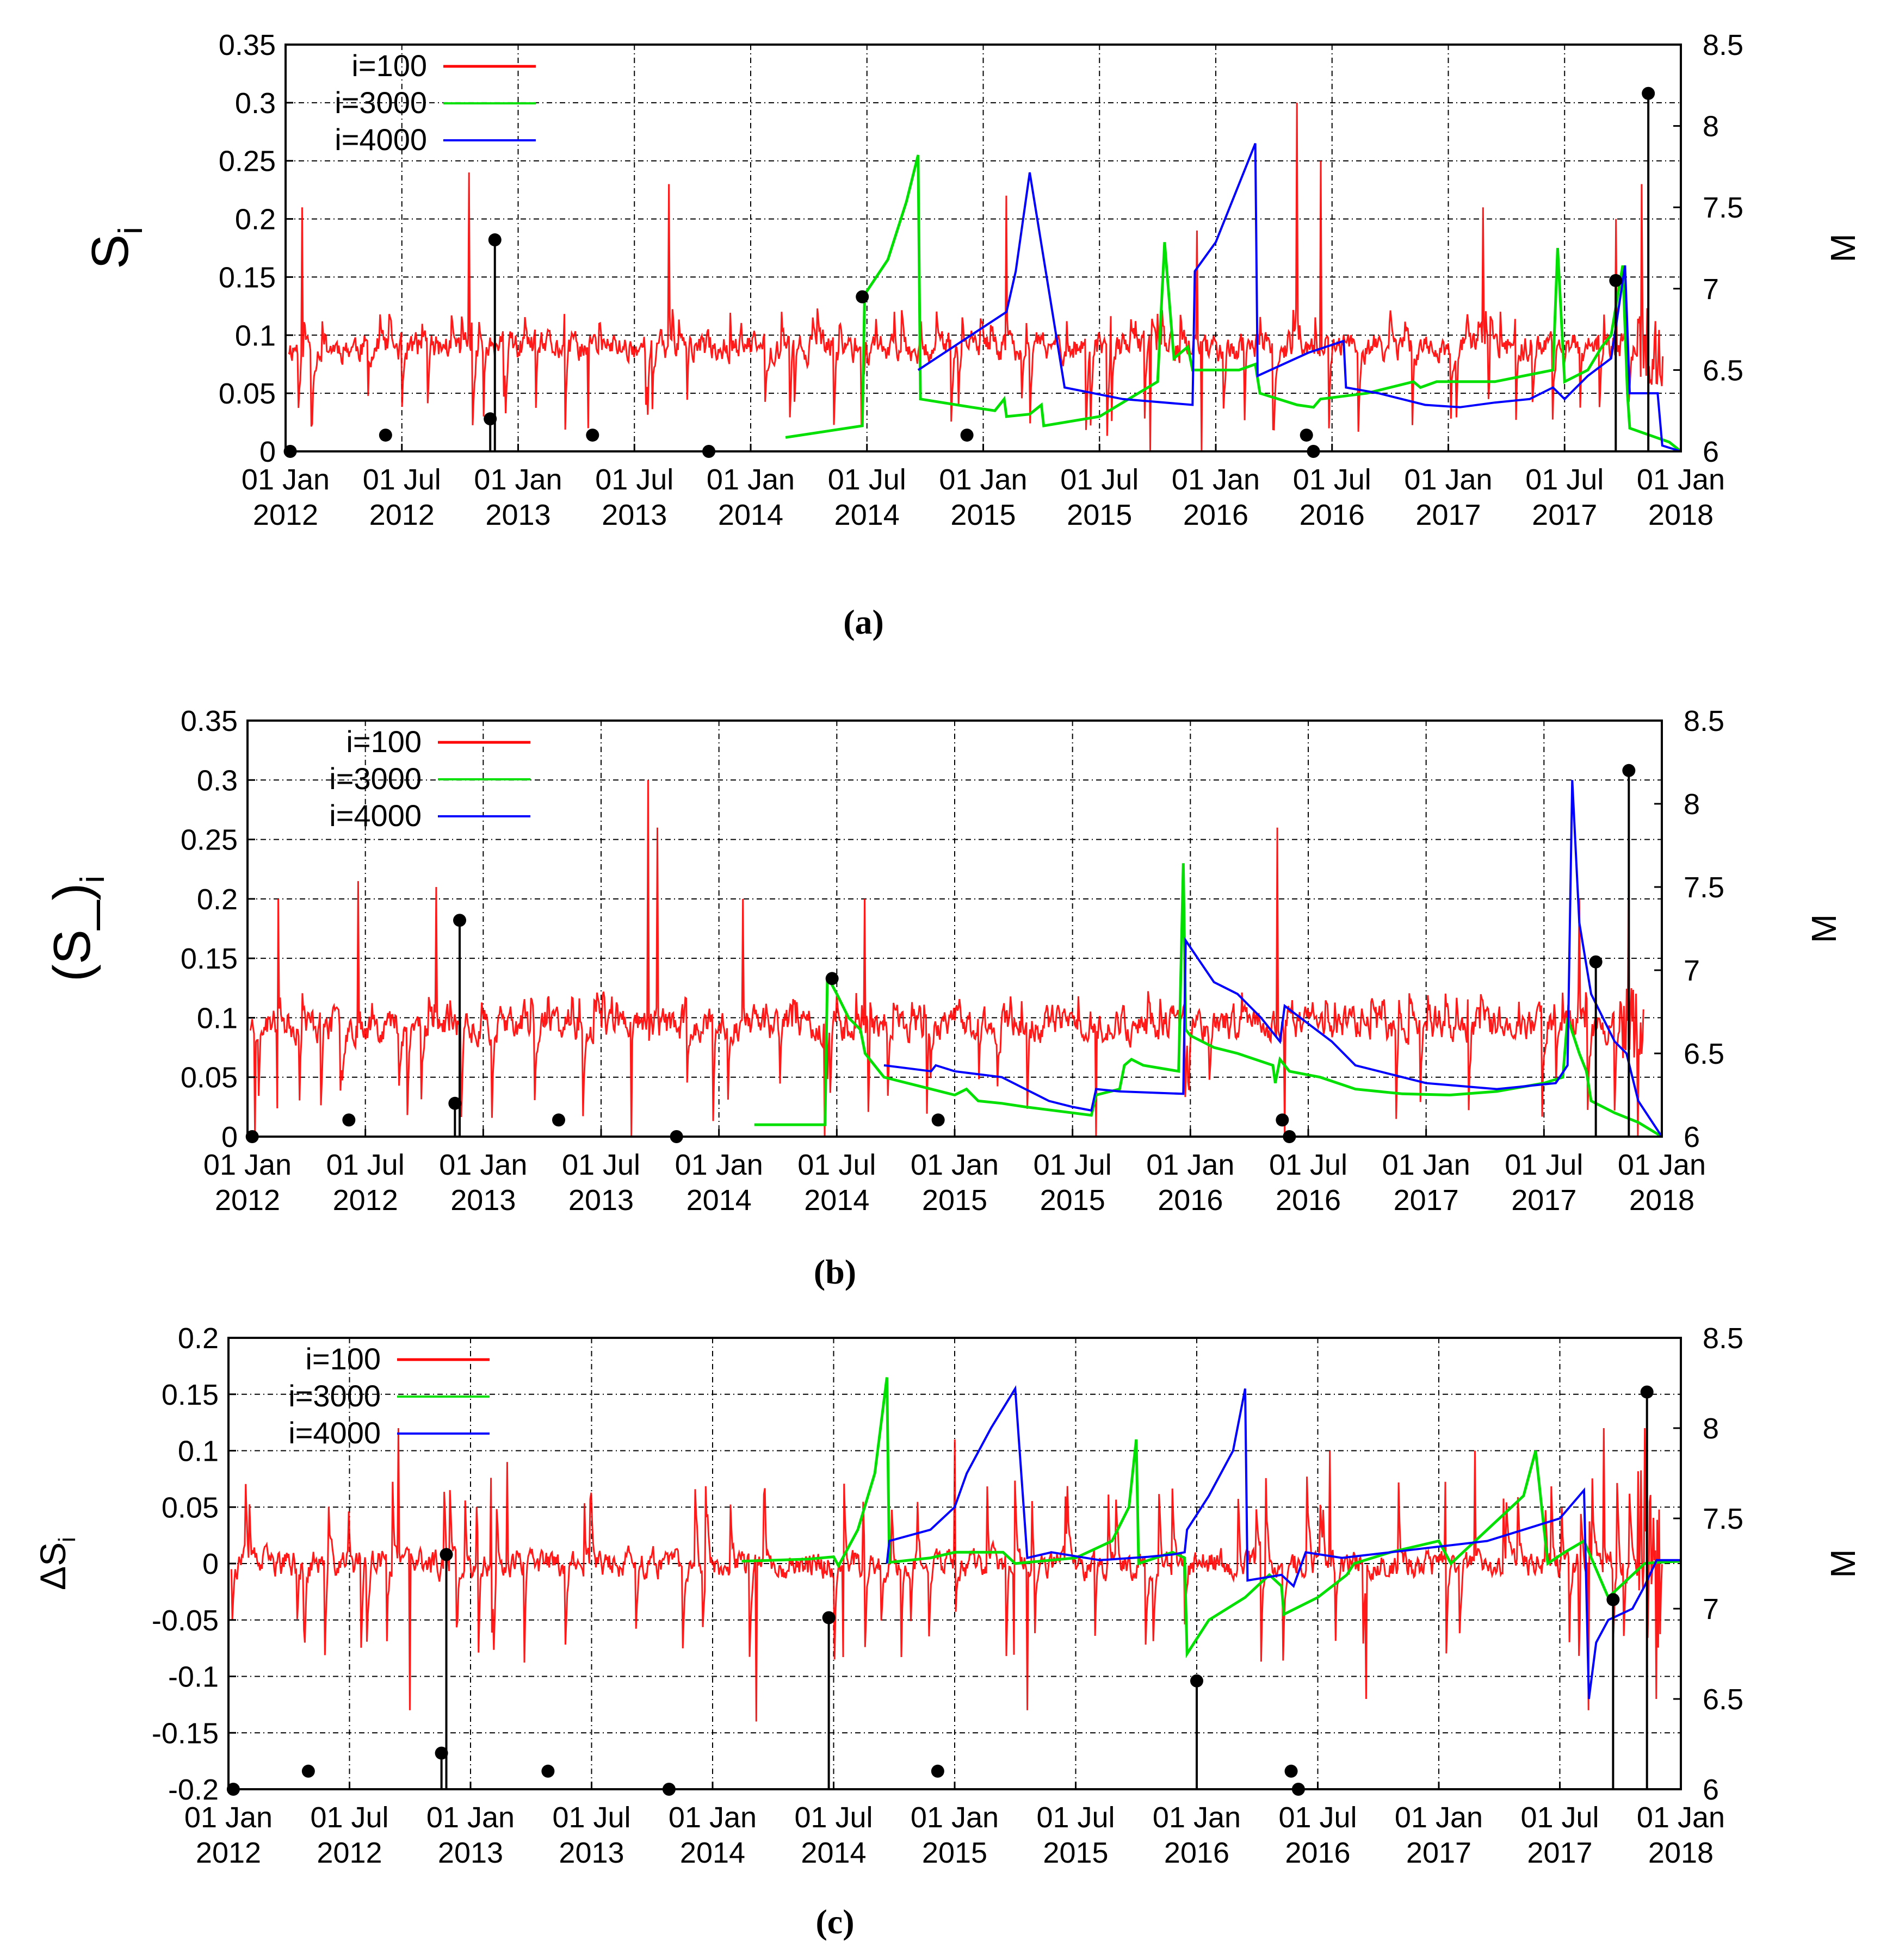 The width and height of the screenshot is (1899, 1960). What do you see at coordinates (53, 1566) in the screenshot?
I see `y-axis-label-main: ΔS` at bounding box center [53, 1566].